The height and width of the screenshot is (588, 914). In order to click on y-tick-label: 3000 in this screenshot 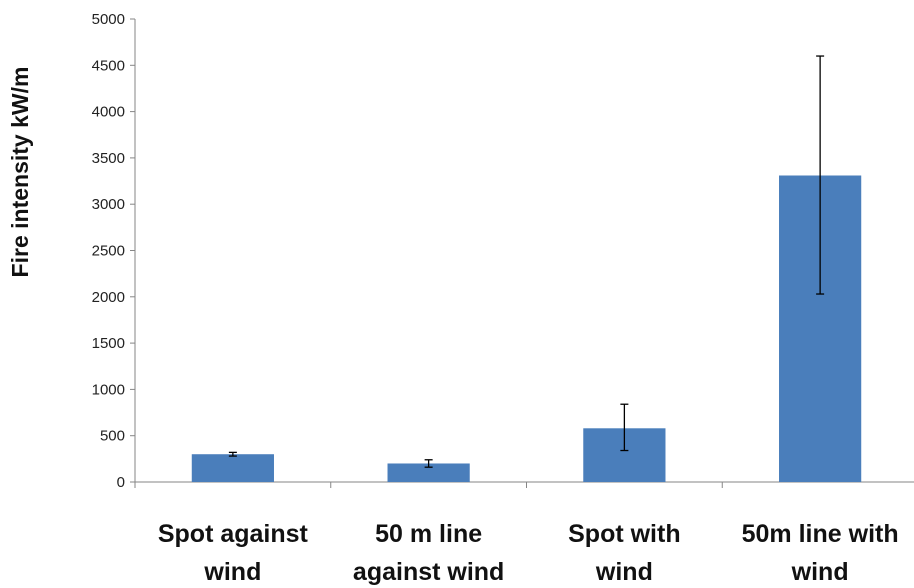, I will do `click(108, 204)`.